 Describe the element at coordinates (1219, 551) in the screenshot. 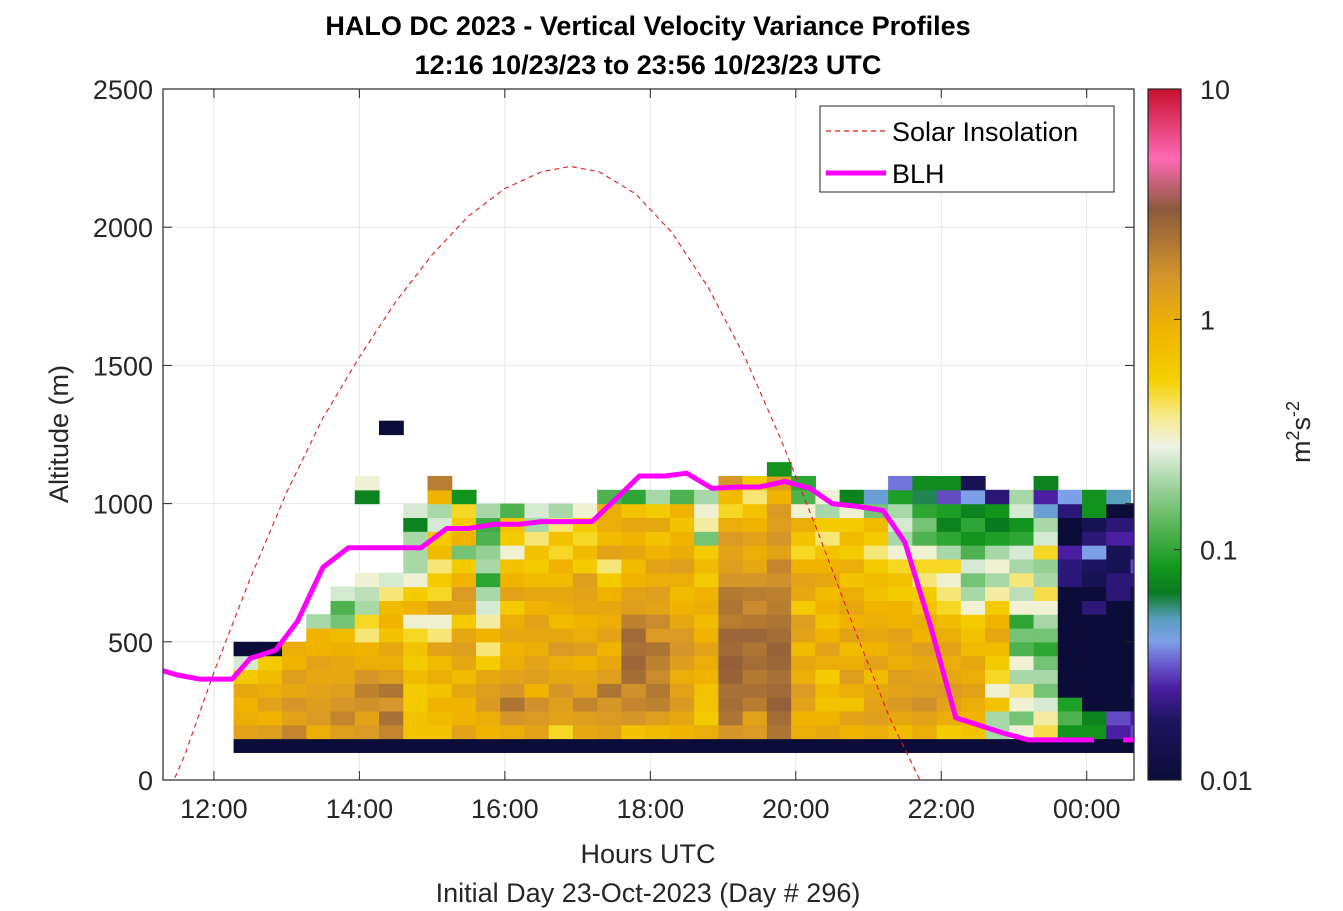

I see `colorbar-tick-label: 0.1` at that location.